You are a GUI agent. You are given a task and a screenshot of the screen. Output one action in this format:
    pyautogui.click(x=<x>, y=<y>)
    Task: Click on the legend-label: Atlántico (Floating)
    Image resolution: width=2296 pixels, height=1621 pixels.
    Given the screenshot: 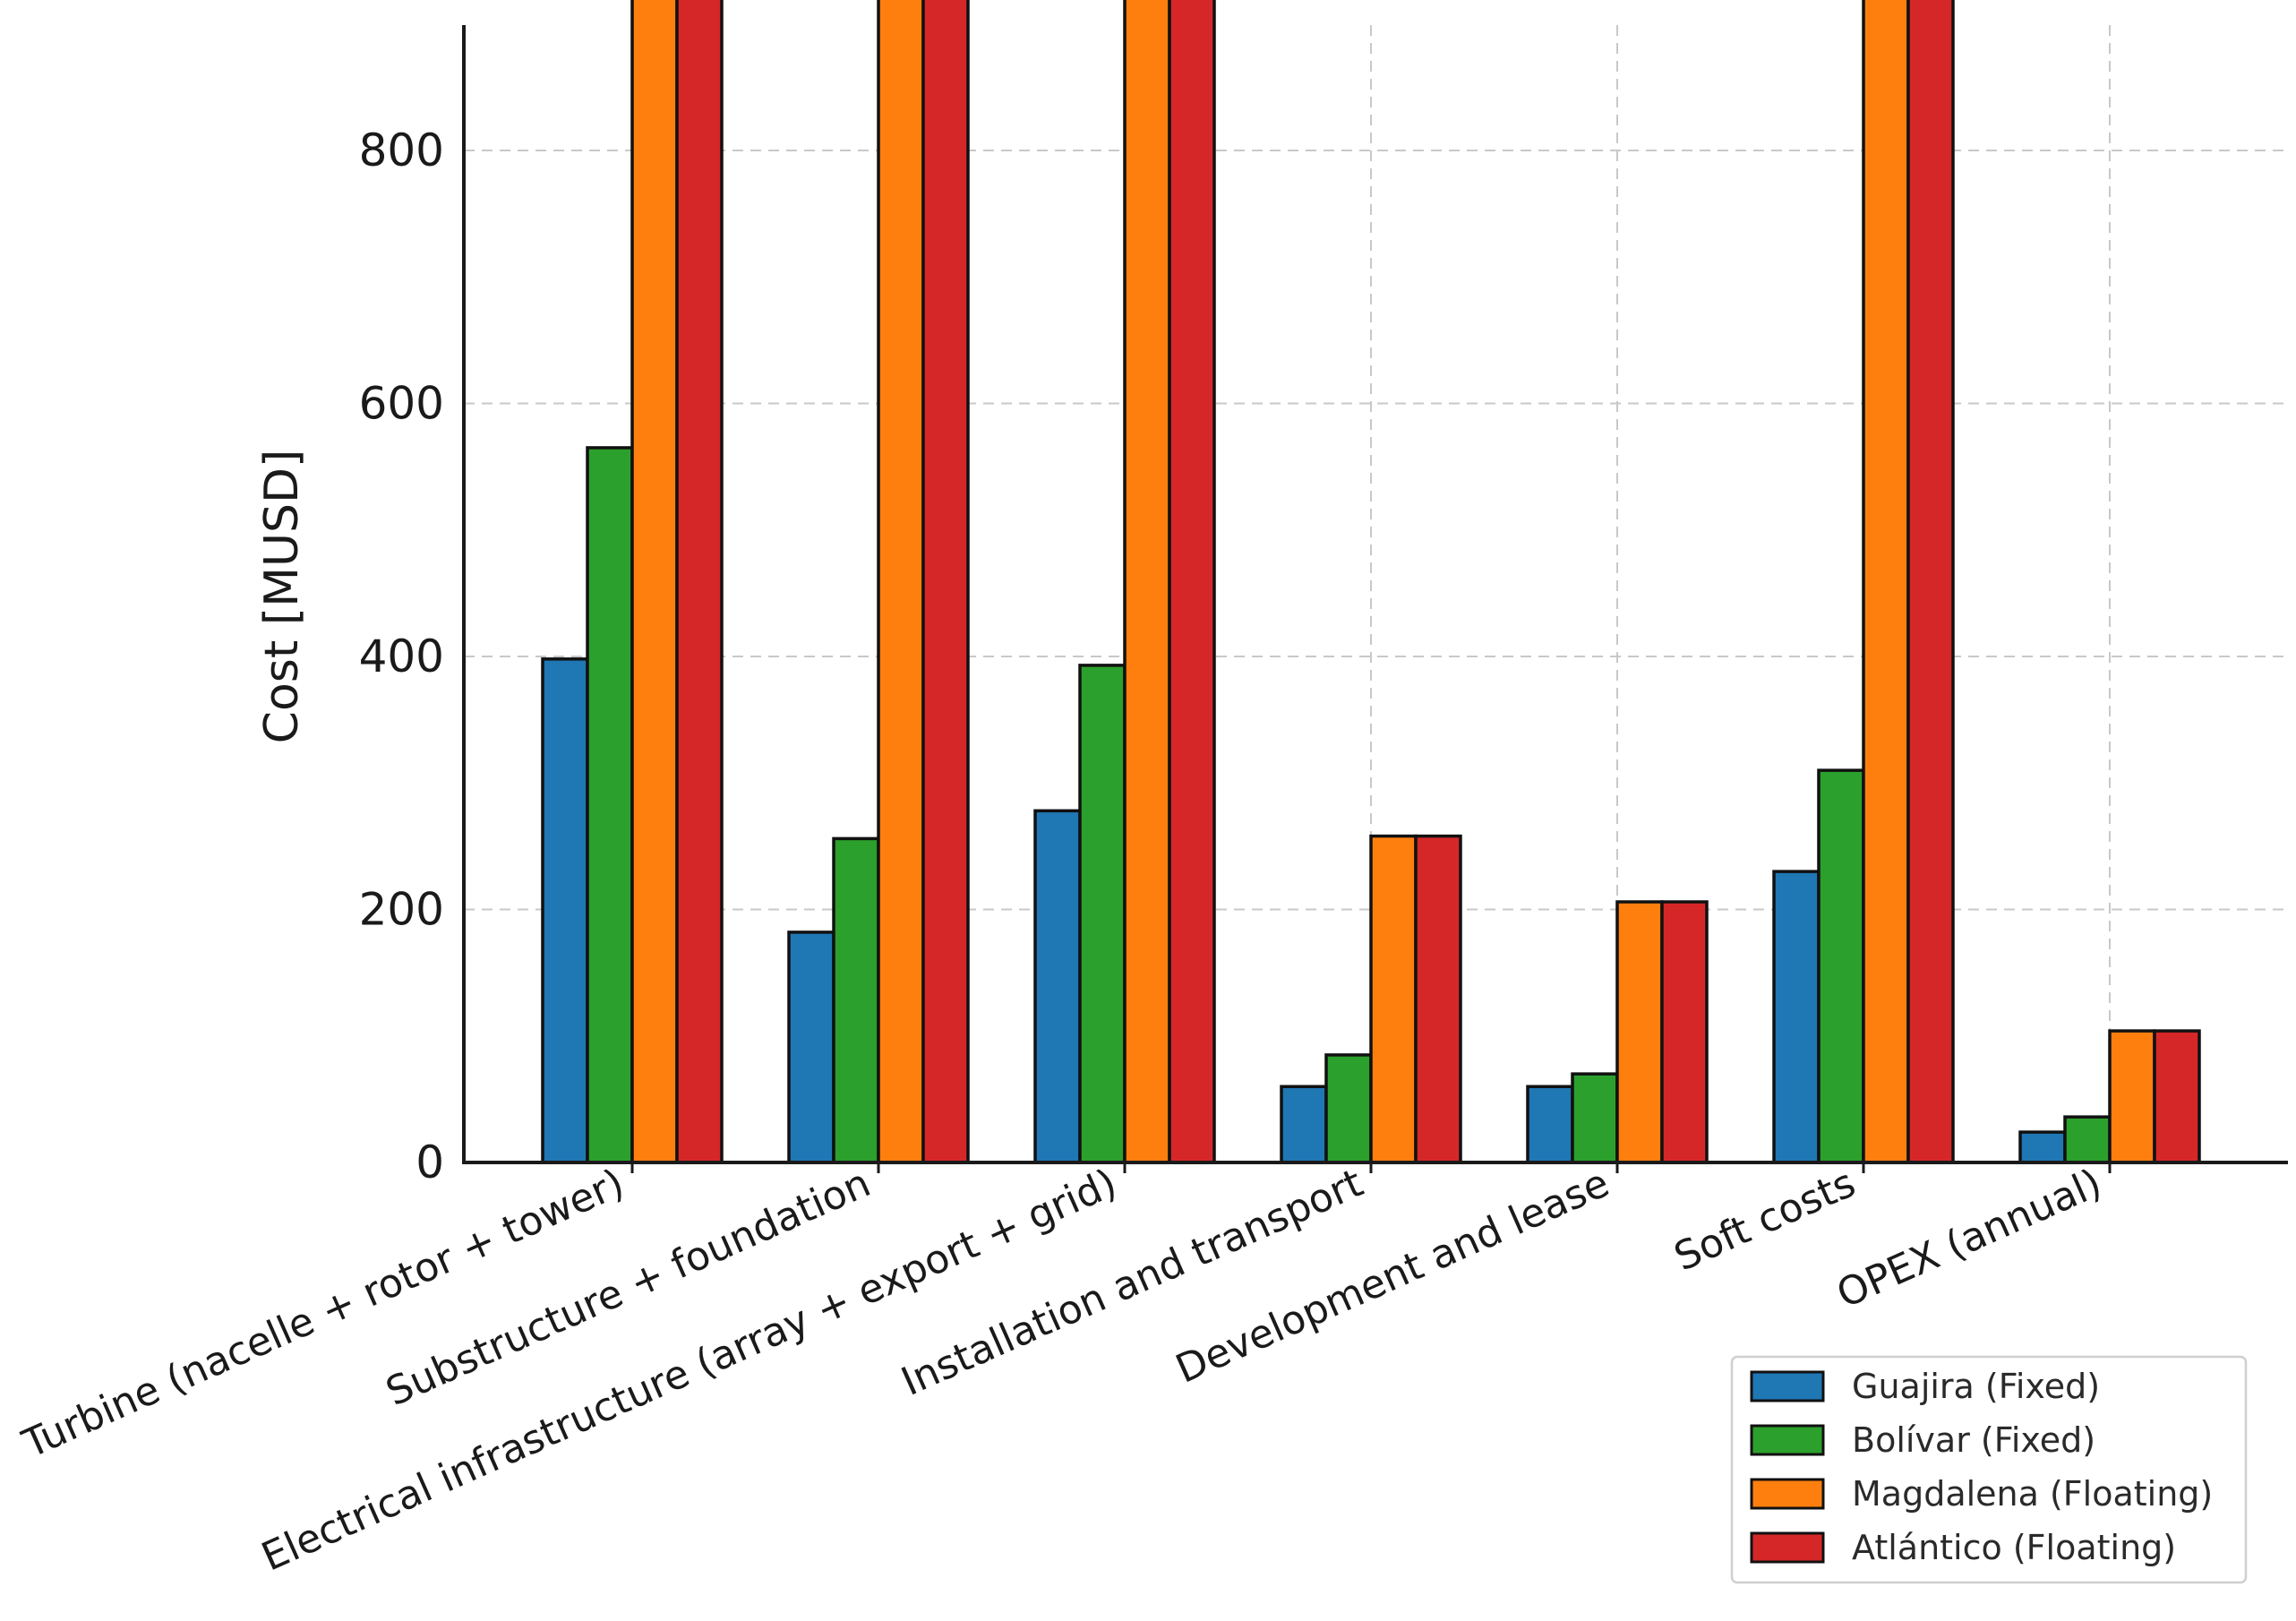 What is the action you would take?
    pyautogui.click(x=2014, y=1547)
    